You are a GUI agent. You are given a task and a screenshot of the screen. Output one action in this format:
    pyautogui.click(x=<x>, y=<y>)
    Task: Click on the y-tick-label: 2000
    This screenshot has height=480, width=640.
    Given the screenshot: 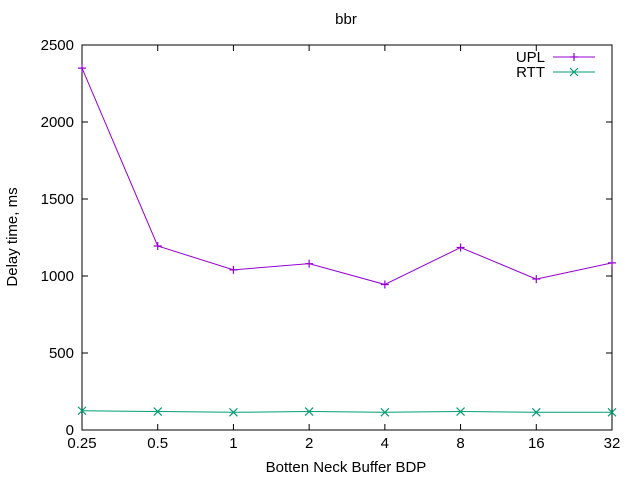 What is the action you would take?
    pyautogui.click(x=57, y=122)
    